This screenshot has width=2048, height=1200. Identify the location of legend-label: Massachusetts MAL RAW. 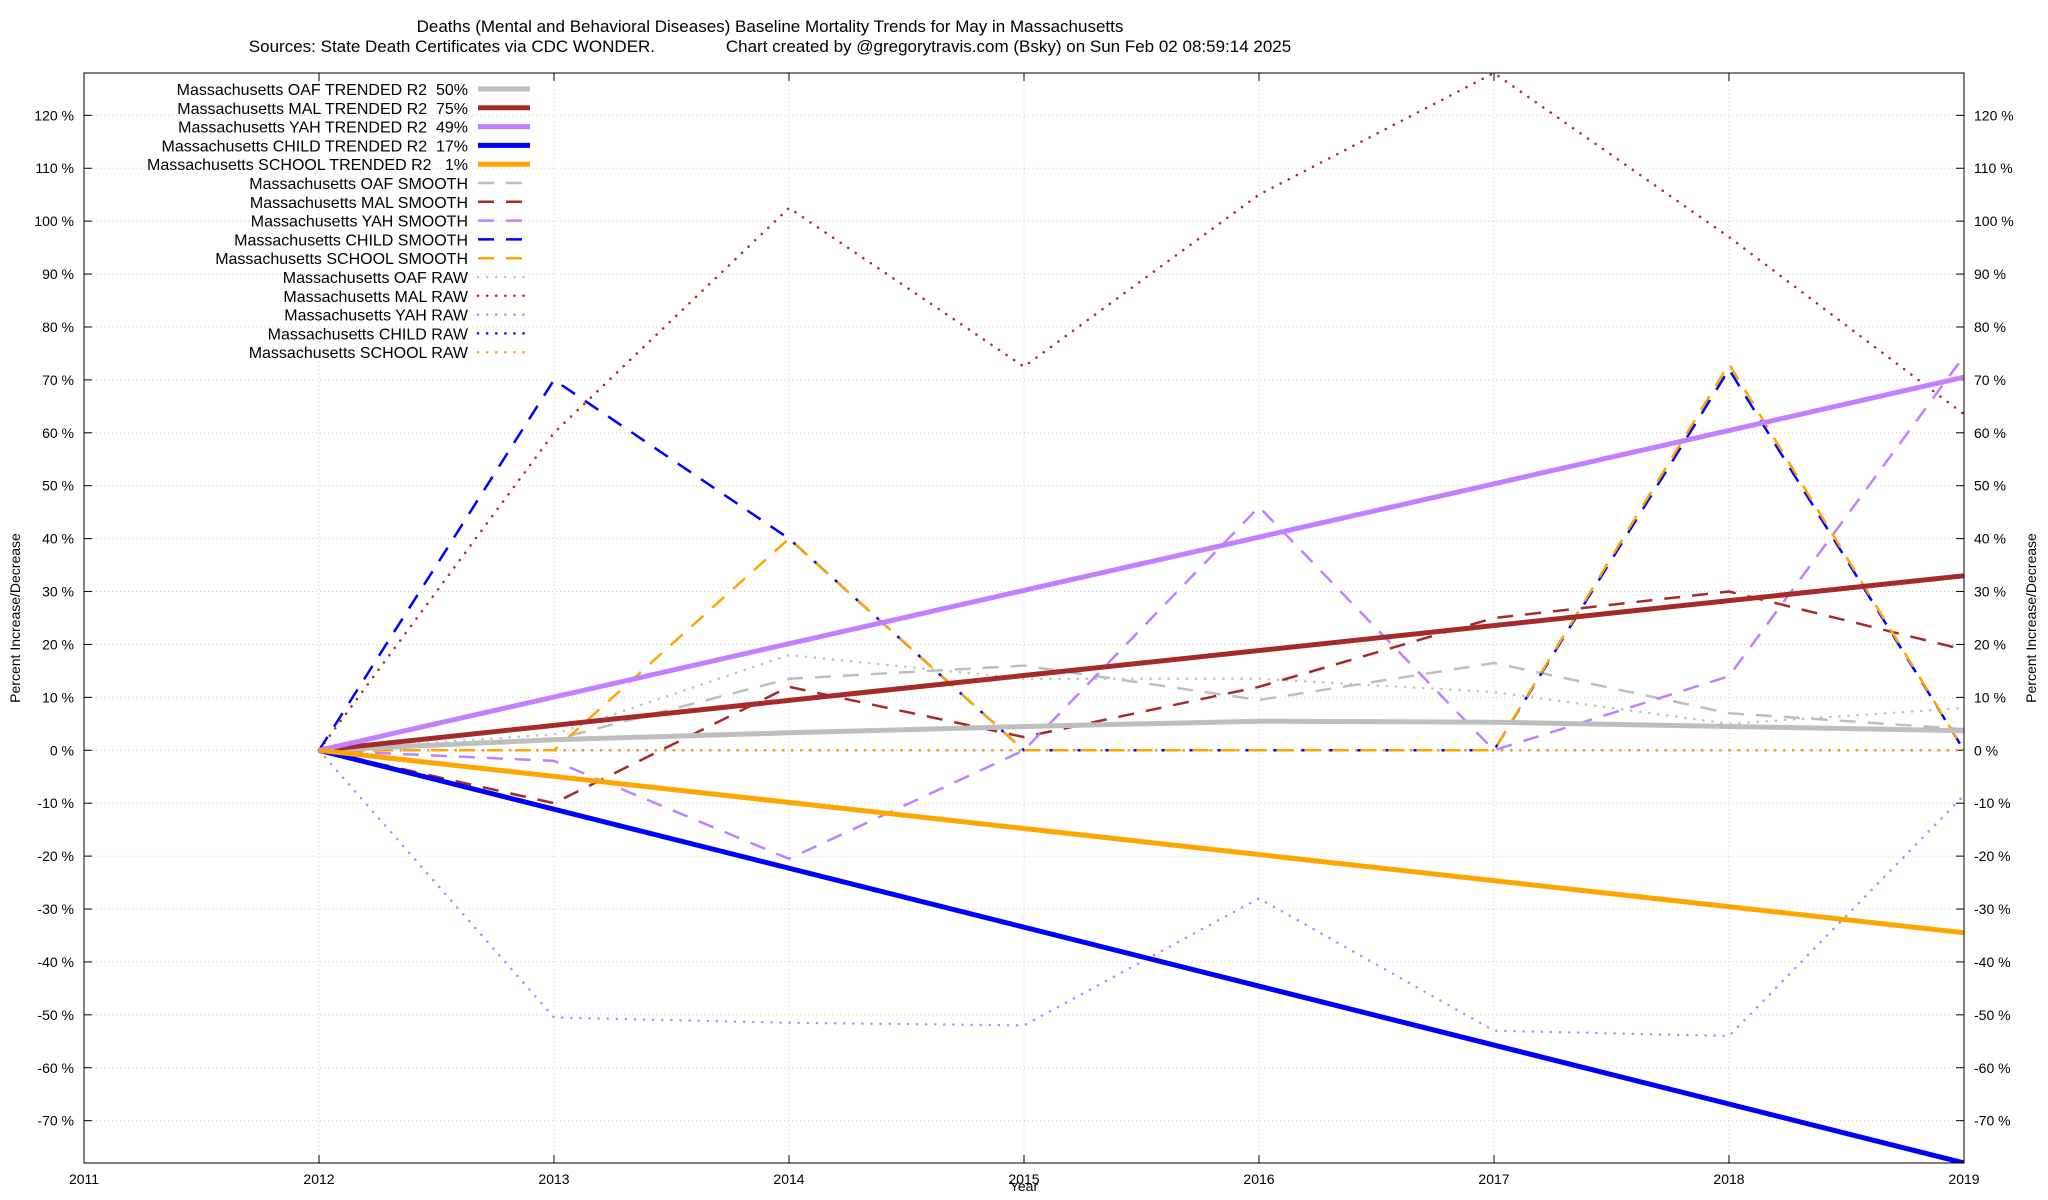
(376, 297).